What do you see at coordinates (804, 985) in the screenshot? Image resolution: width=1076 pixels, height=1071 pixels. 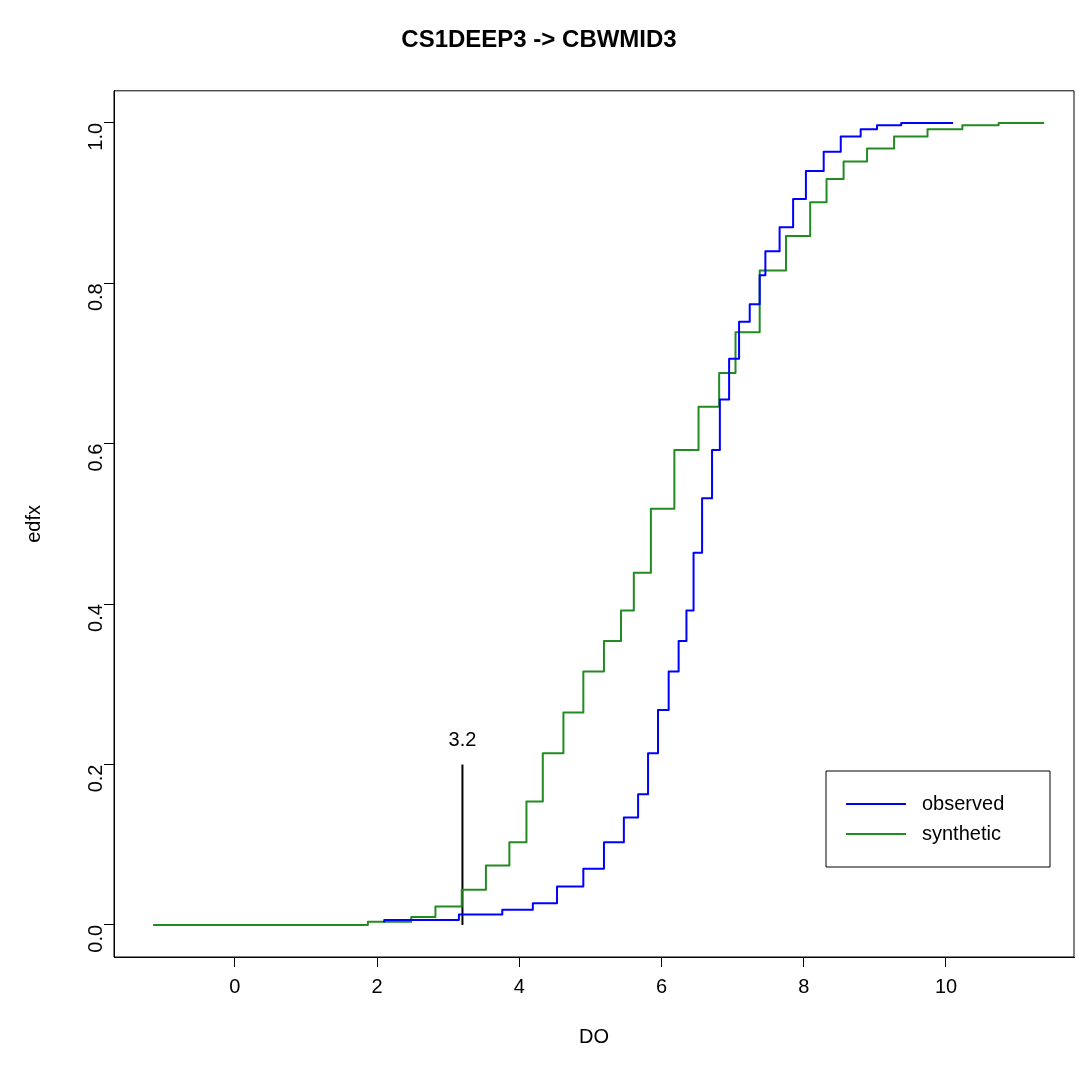 I see `x-tick-label: 8` at bounding box center [804, 985].